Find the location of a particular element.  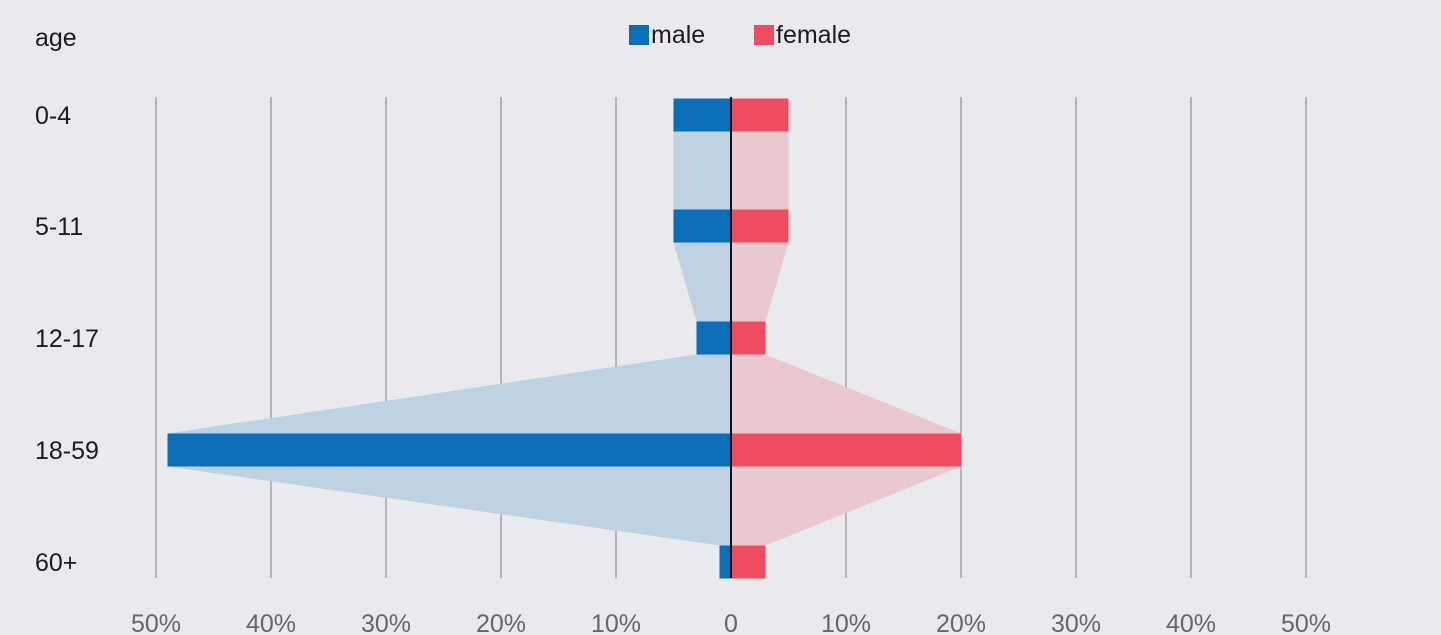

x-tick-label-10: 50% is located at coordinates (1306, 622).